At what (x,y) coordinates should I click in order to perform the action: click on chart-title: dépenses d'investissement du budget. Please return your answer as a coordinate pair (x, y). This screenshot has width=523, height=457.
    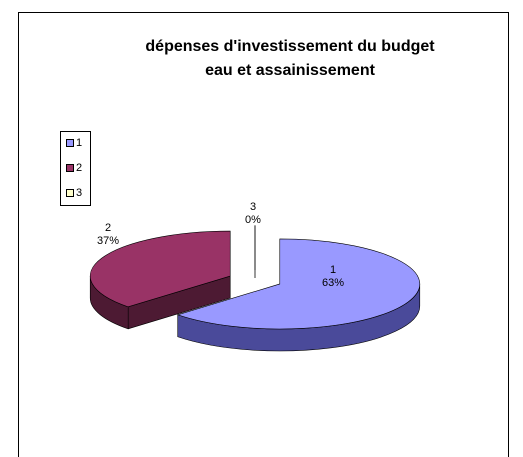
    Looking at the image, I should click on (290, 46).